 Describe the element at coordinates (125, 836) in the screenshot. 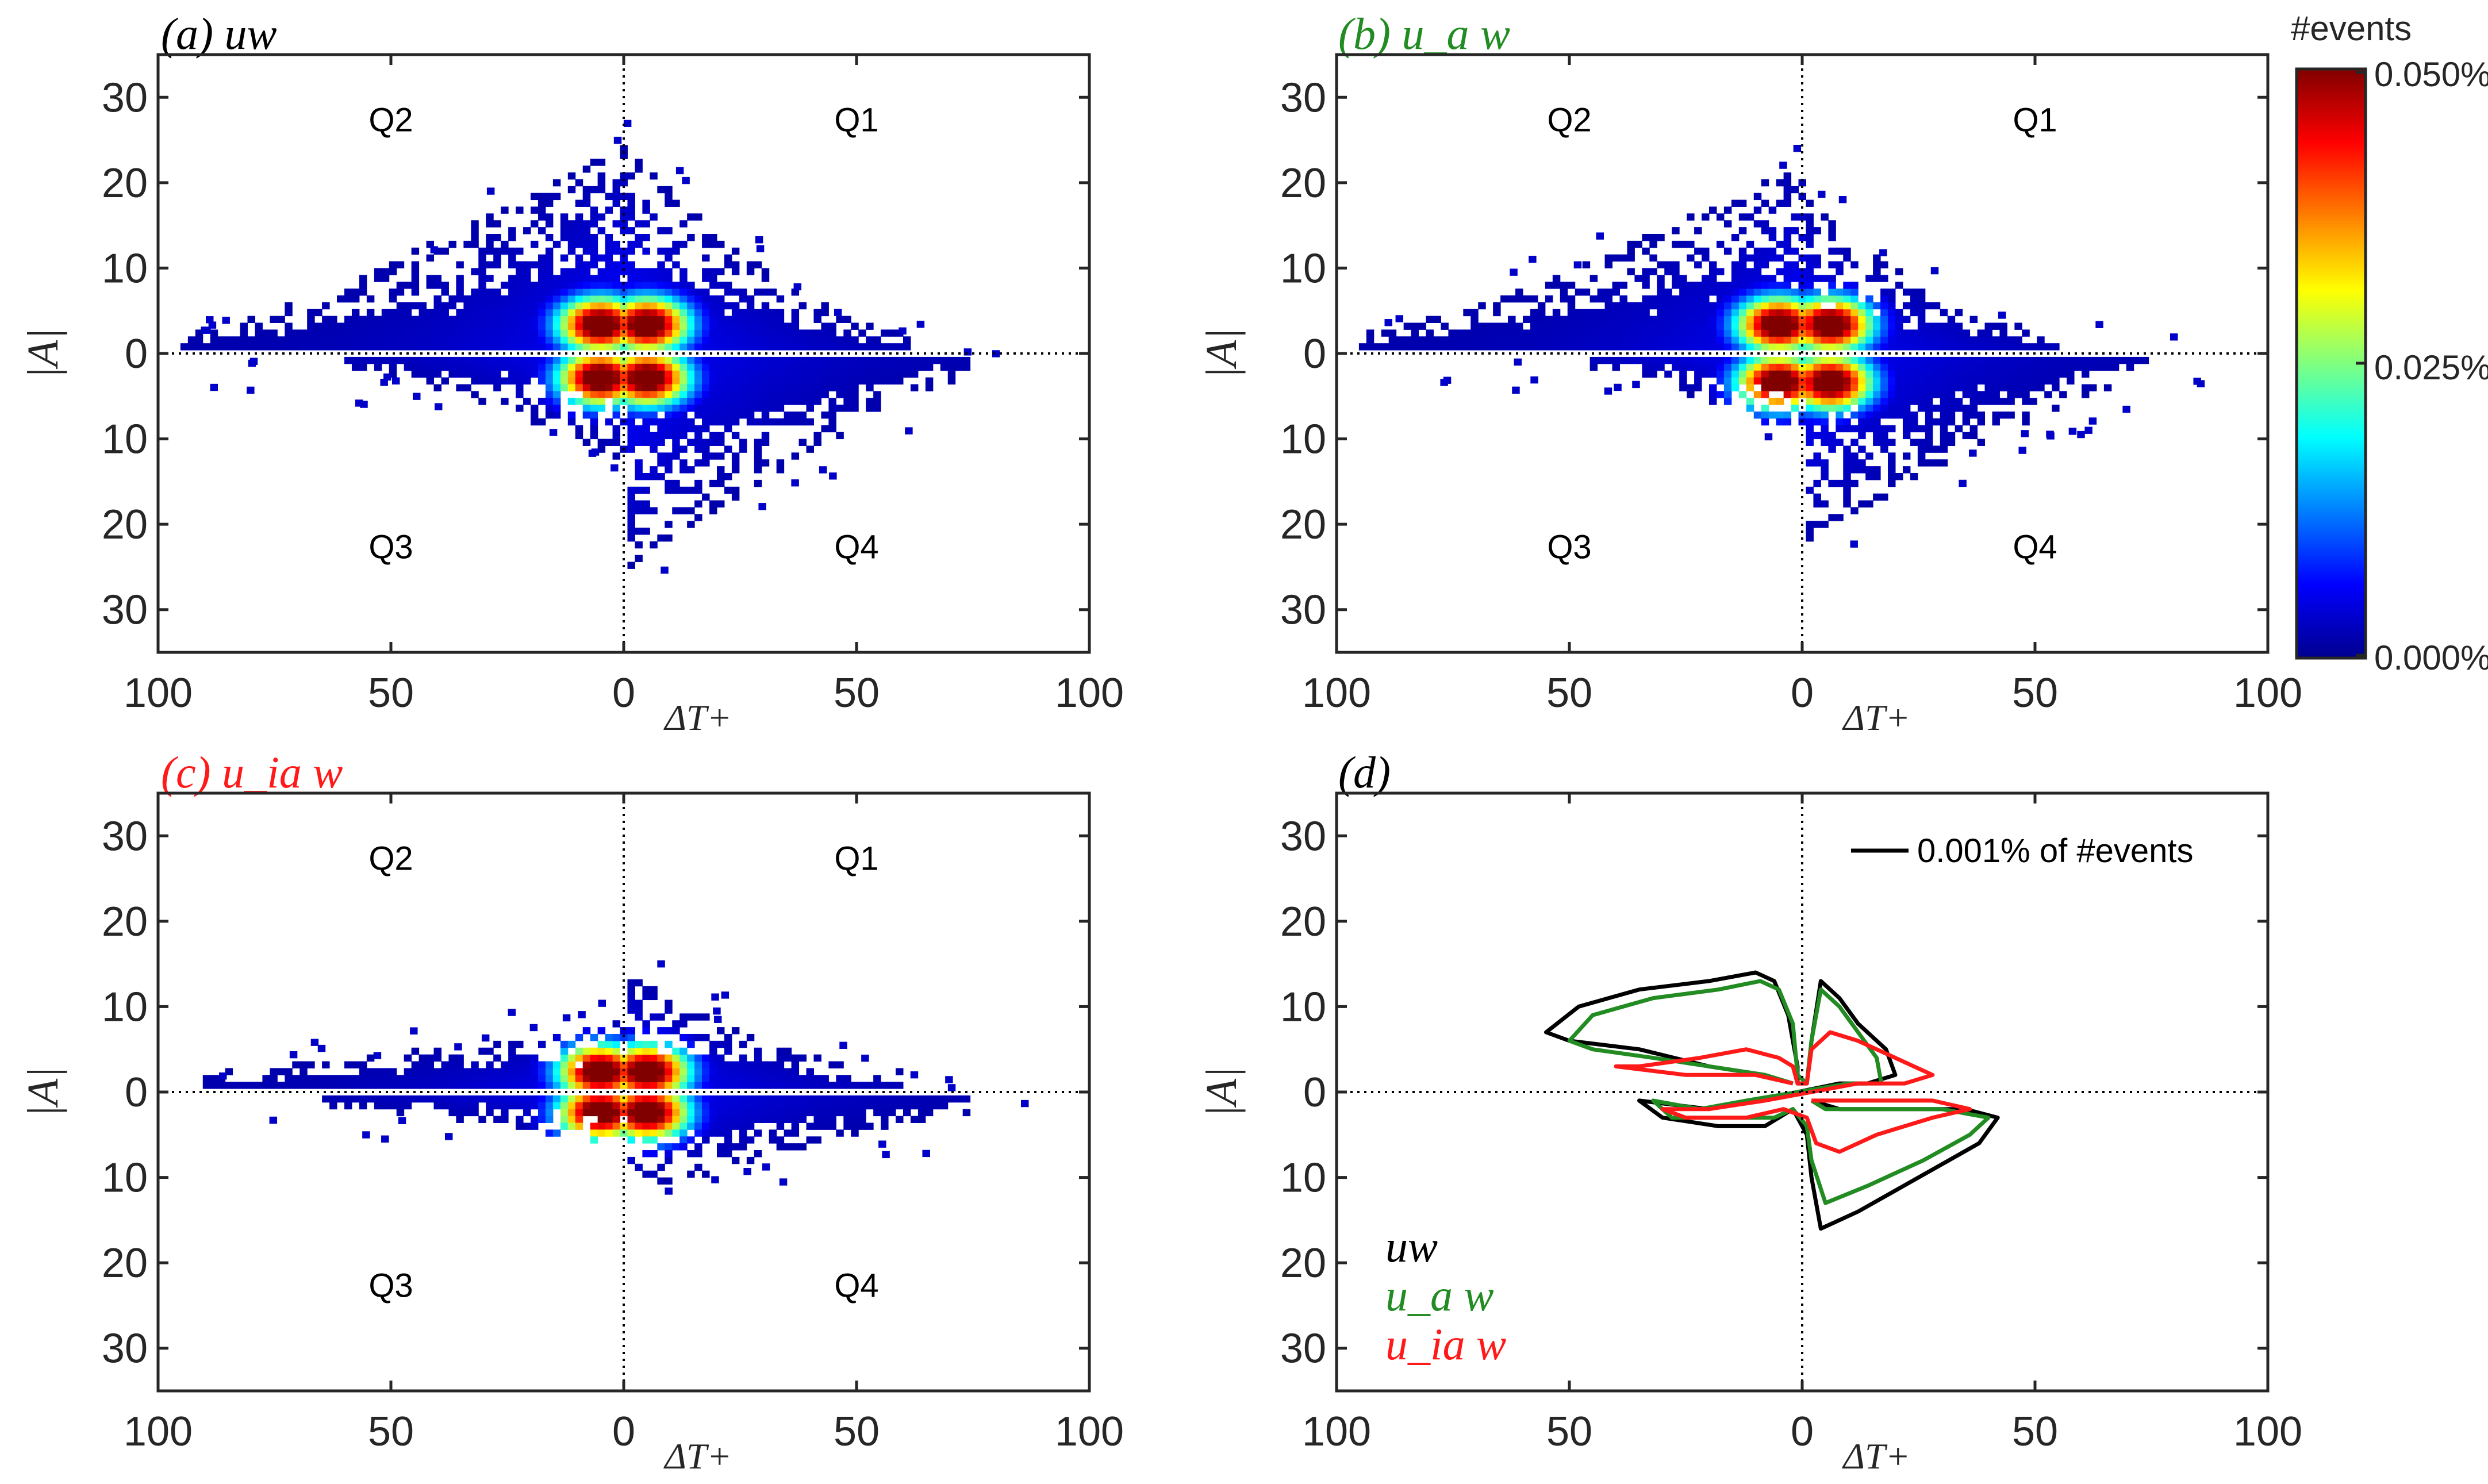

I see `y-tick-label: 30` at that location.